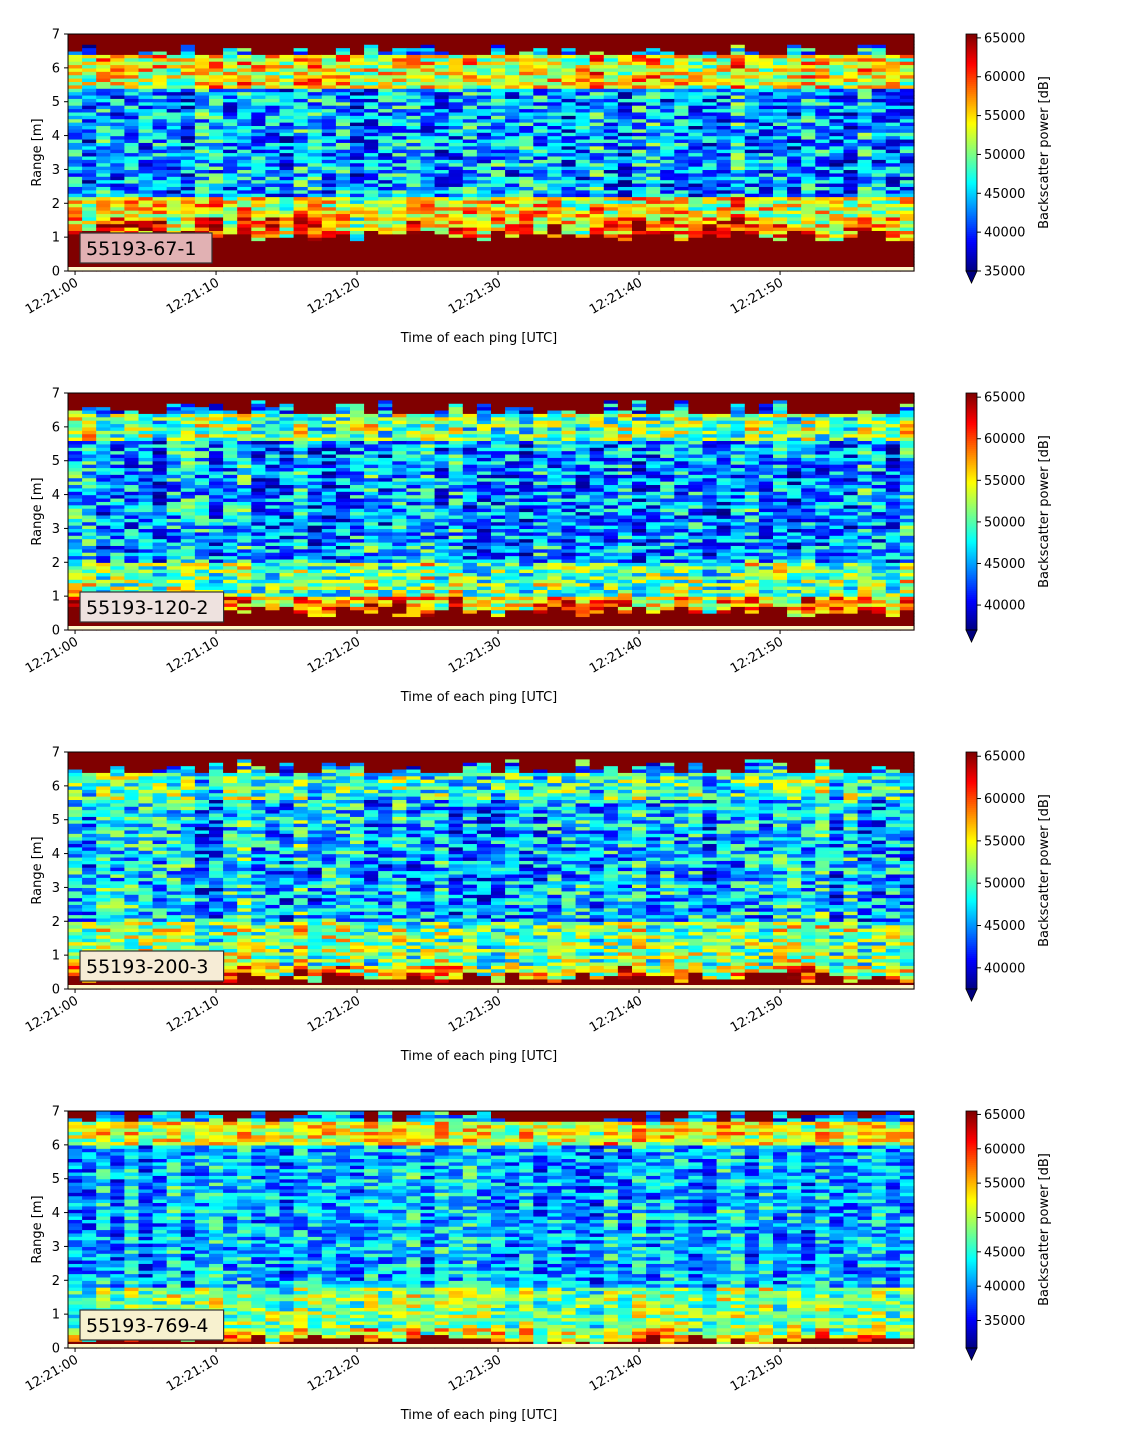 This screenshot has width=1140, height=1440. I want to click on colorbar-tick-label: 35000, so click(1004, 272).